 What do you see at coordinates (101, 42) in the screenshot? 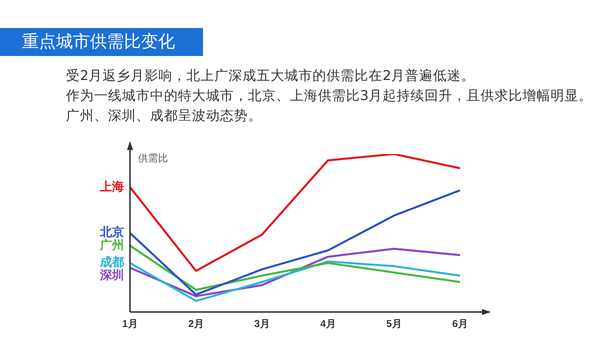
I see `chart-title: 重点城市供需比变化` at bounding box center [101, 42].